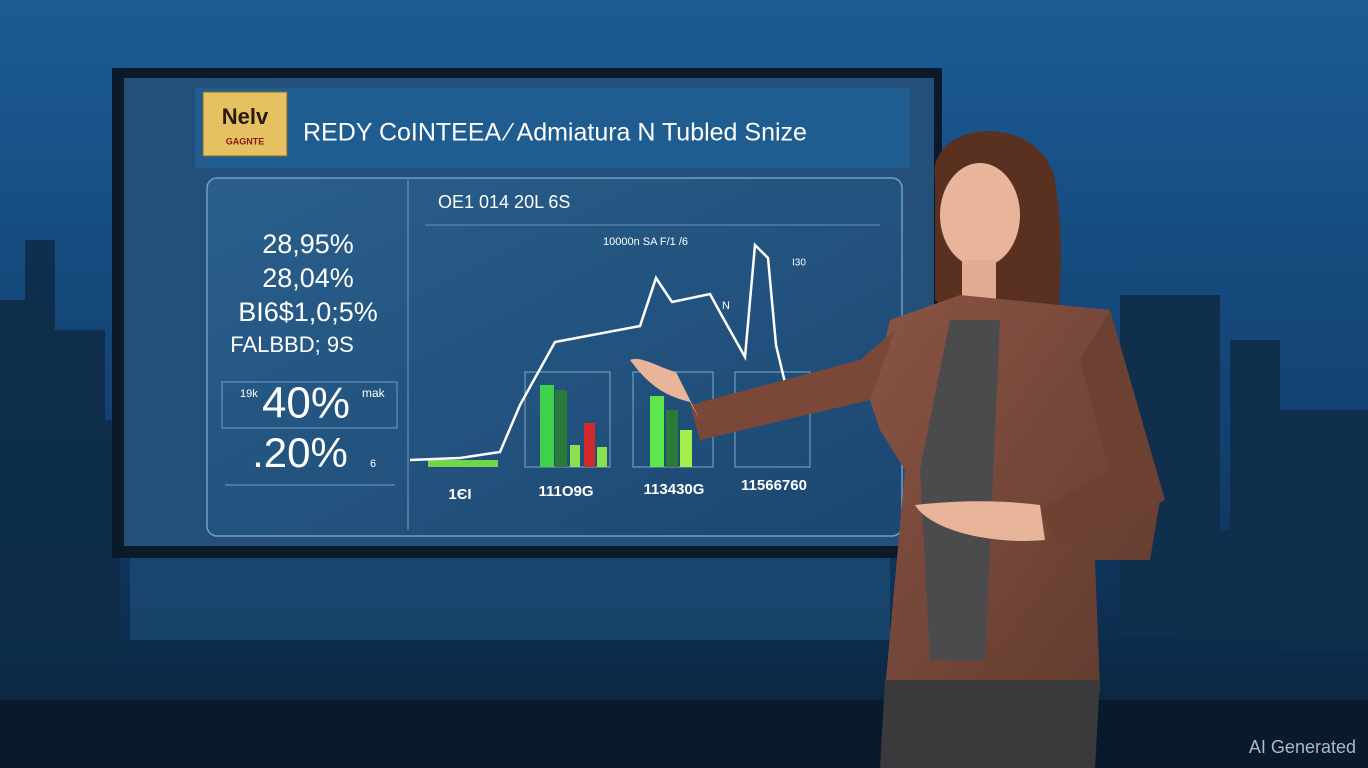  Describe the element at coordinates (60, 450) in the screenshot. I see `city-left` at that location.